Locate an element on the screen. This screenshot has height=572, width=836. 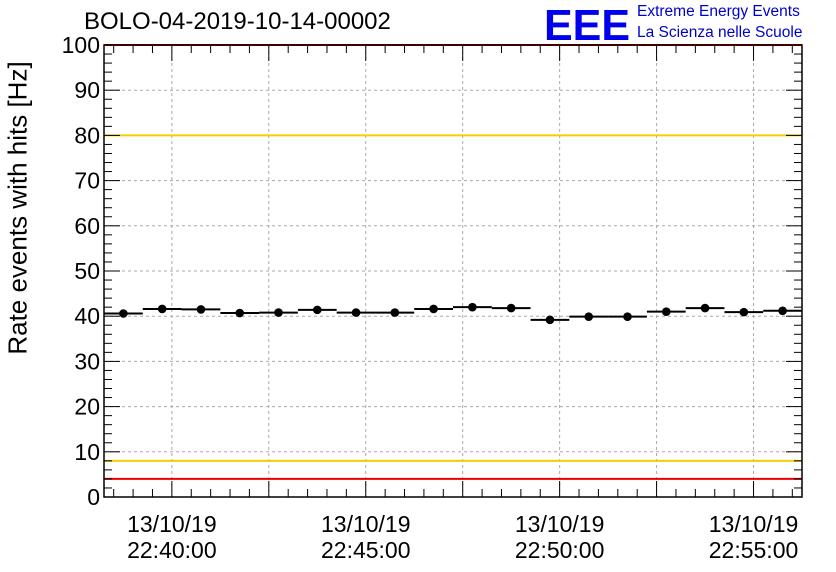
y-tick-label: 70 is located at coordinates (87, 181).